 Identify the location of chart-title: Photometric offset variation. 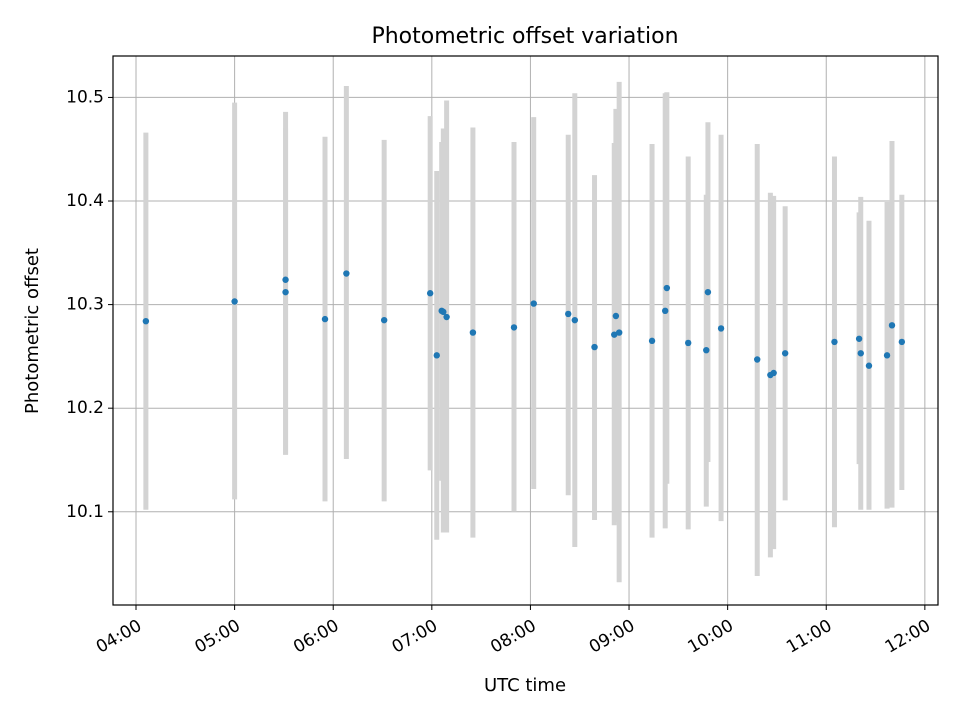
(524, 36).